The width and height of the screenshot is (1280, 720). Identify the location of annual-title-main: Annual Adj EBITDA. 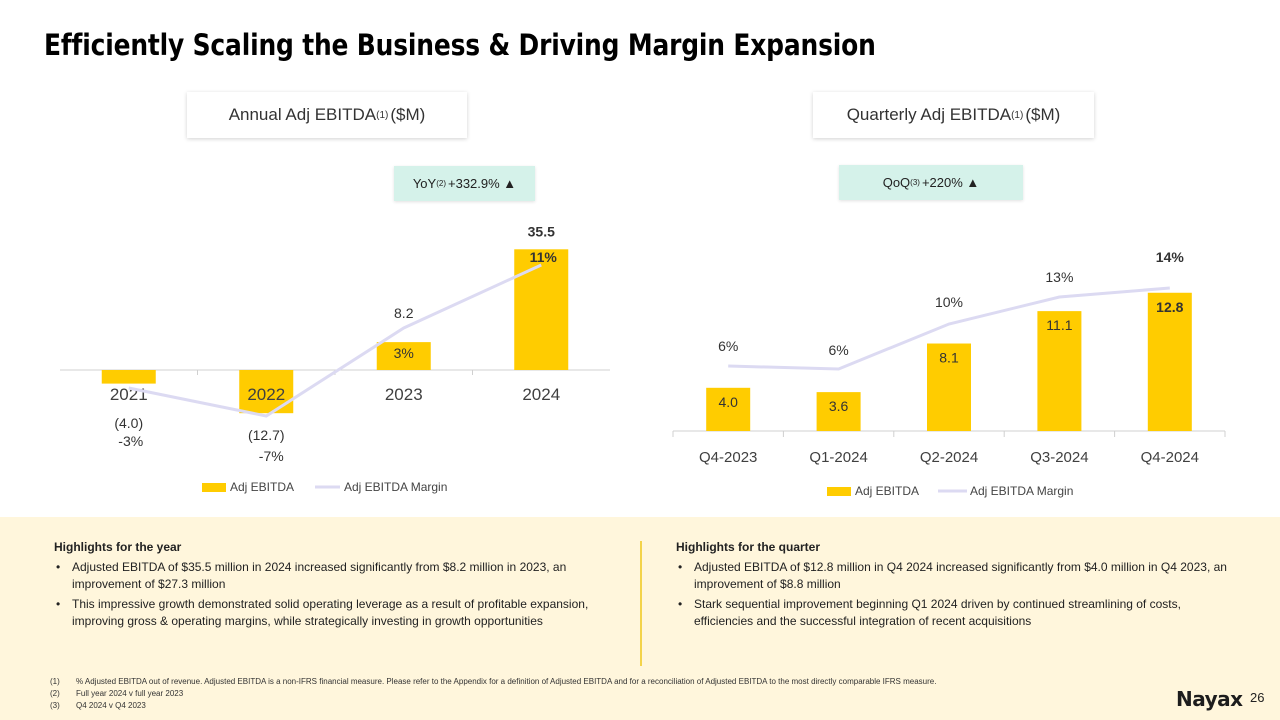
(302, 114).